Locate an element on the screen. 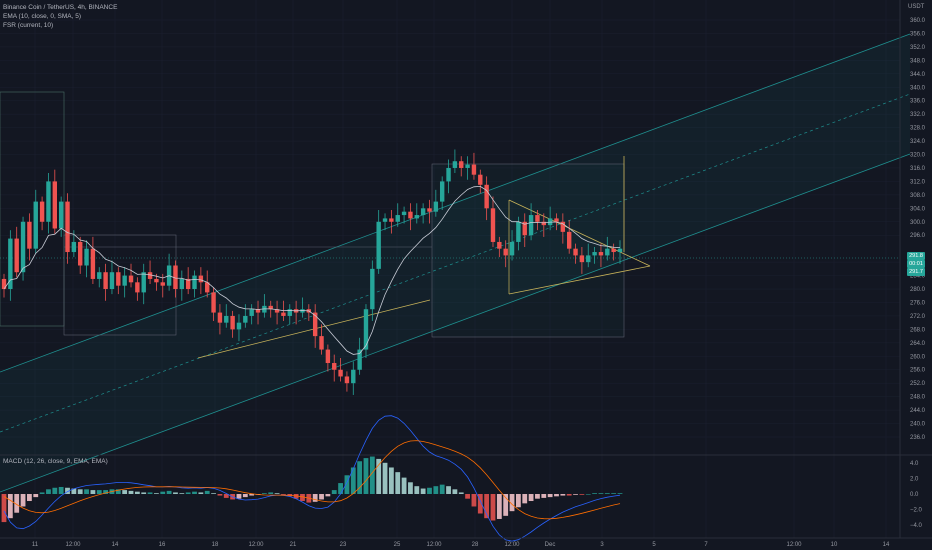 This screenshot has width=932, height=550. time-tick-label: 18 is located at coordinates (215, 545).